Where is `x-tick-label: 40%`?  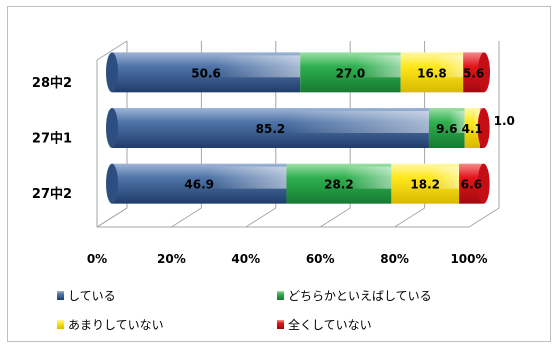
x-tick-label: 40% is located at coordinates (245, 259).